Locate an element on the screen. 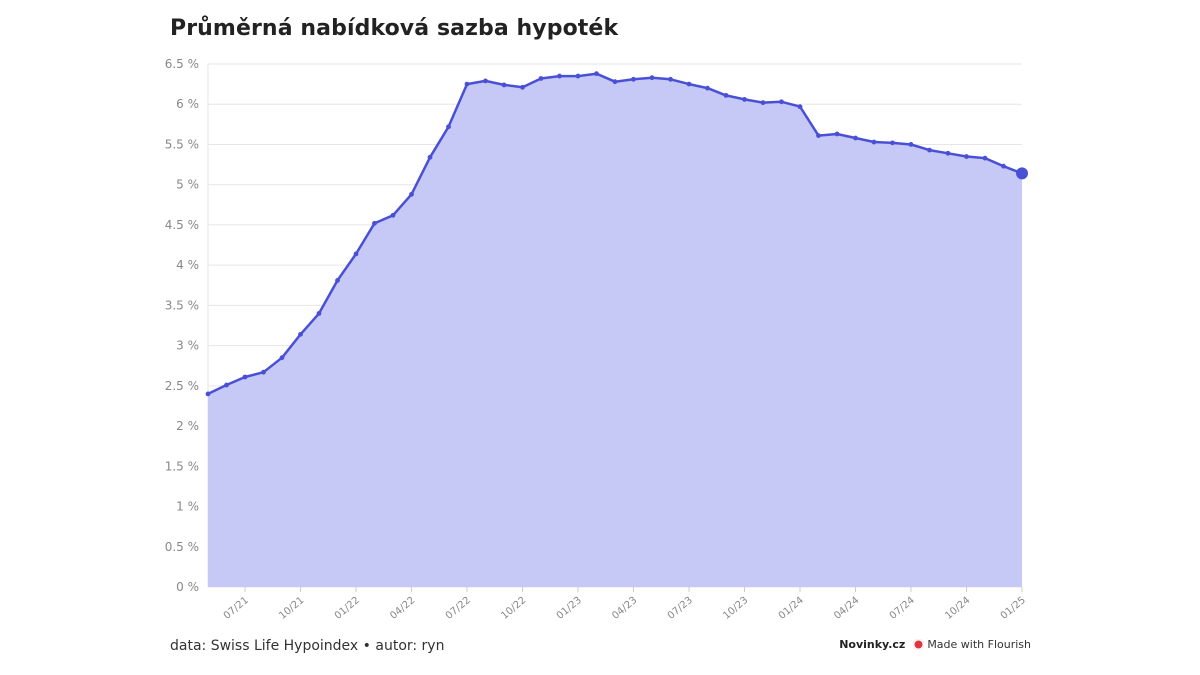 This screenshot has width=1200, height=675. x-tick-label: 10/21 is located at coordinates (291, 608).